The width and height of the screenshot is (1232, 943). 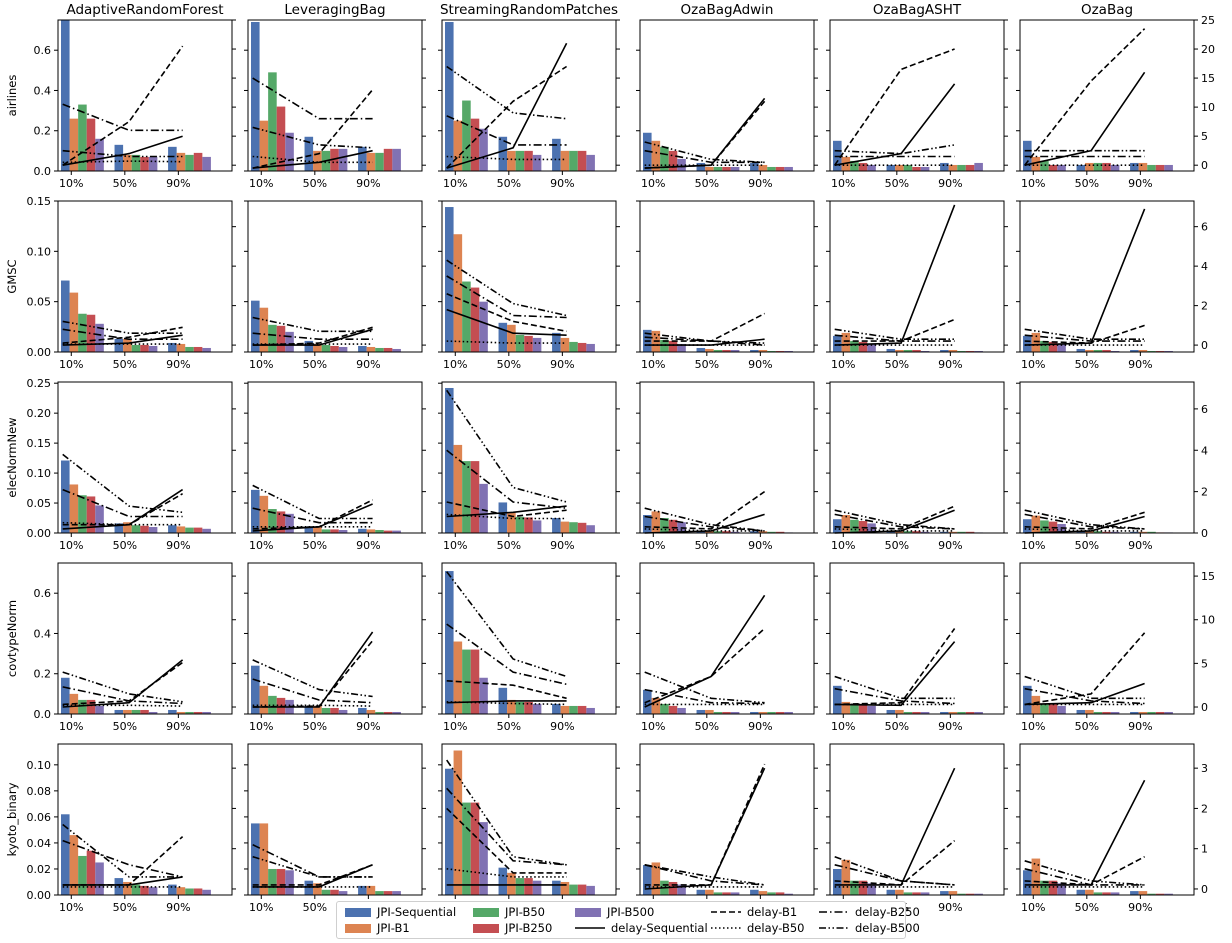 I want to click on legend-label: JPI-B50, so click(x=525, y=912).